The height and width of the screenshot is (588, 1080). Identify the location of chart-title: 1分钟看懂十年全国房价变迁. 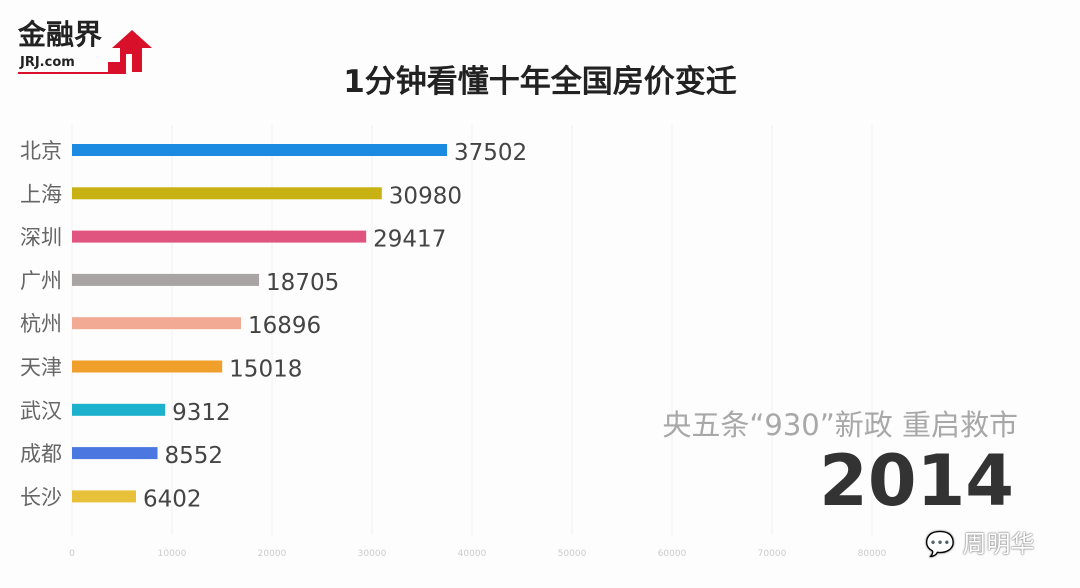
(540, 82).